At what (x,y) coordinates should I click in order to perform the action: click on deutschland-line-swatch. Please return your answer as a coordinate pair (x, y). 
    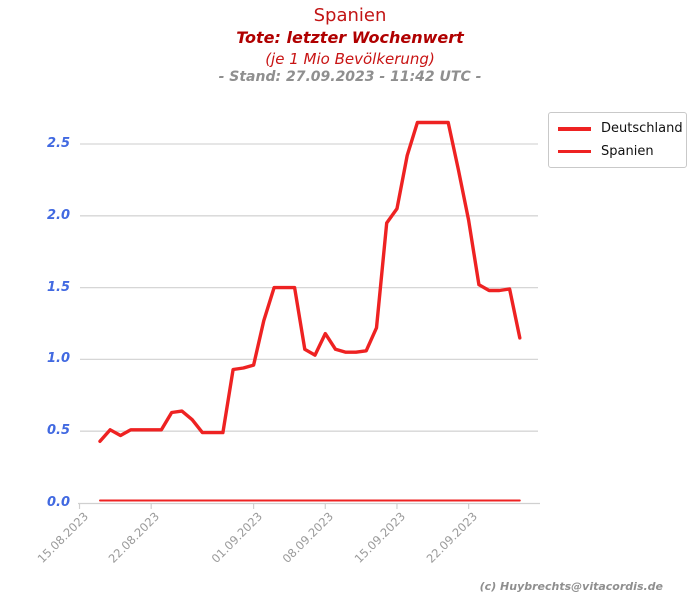
    Looking at the image, I should click on (574, 128).